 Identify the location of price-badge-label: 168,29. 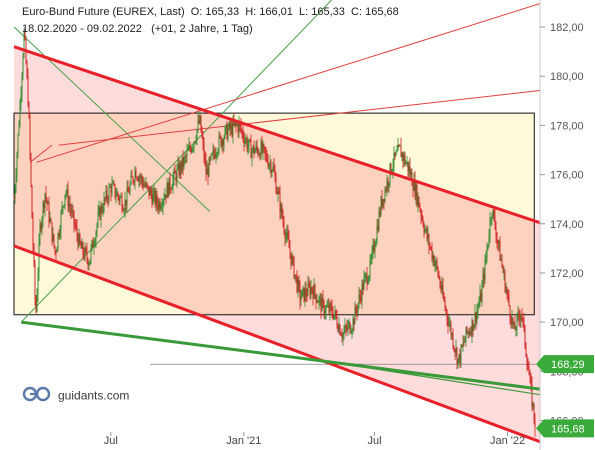
(568, 365).